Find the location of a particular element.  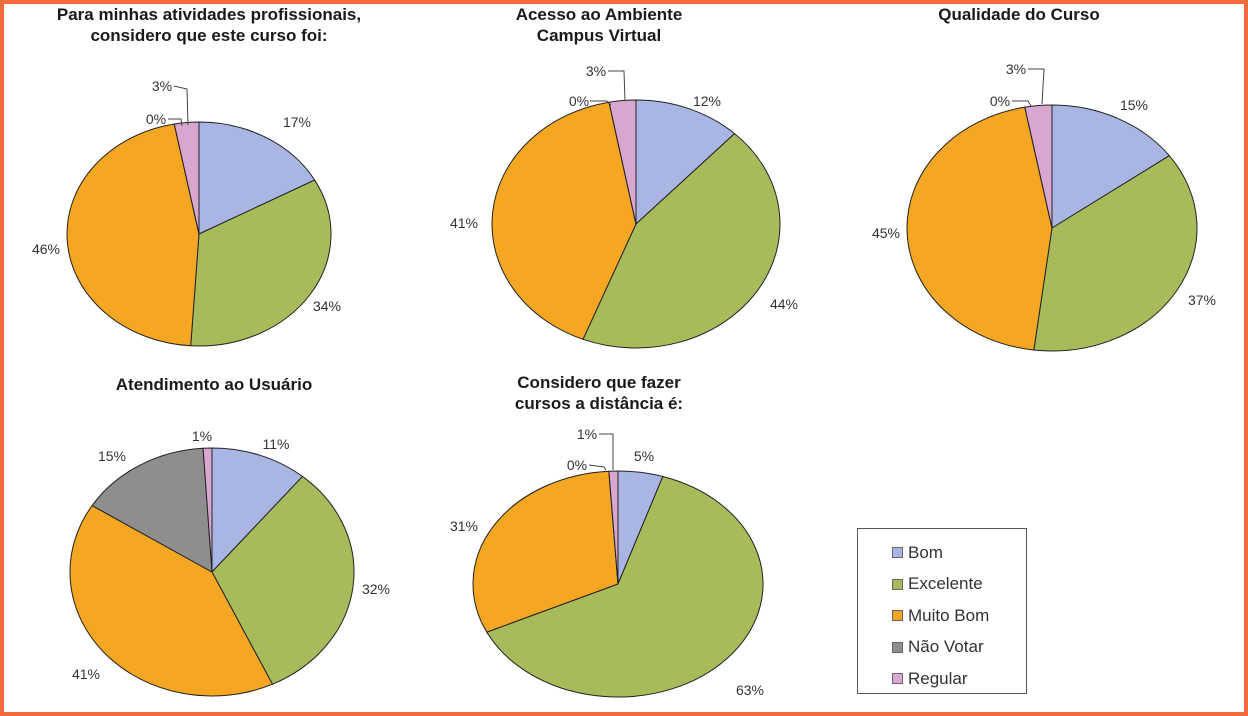

slice-percent-label: 31% is located at coordinates (464, 526).